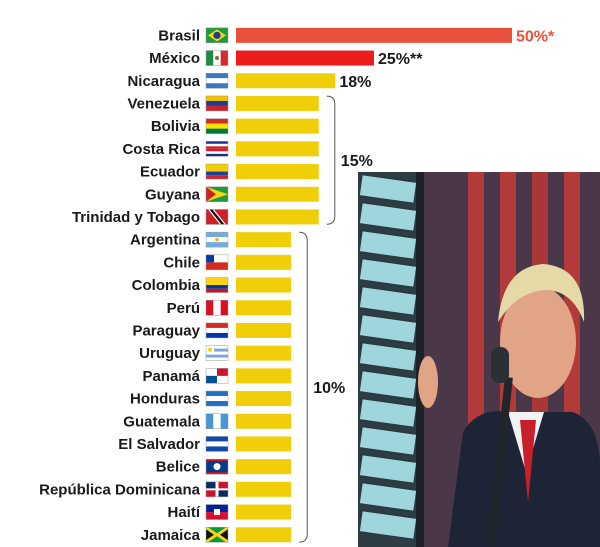  I want to click on category-label: Colombia, so click(166, 285).